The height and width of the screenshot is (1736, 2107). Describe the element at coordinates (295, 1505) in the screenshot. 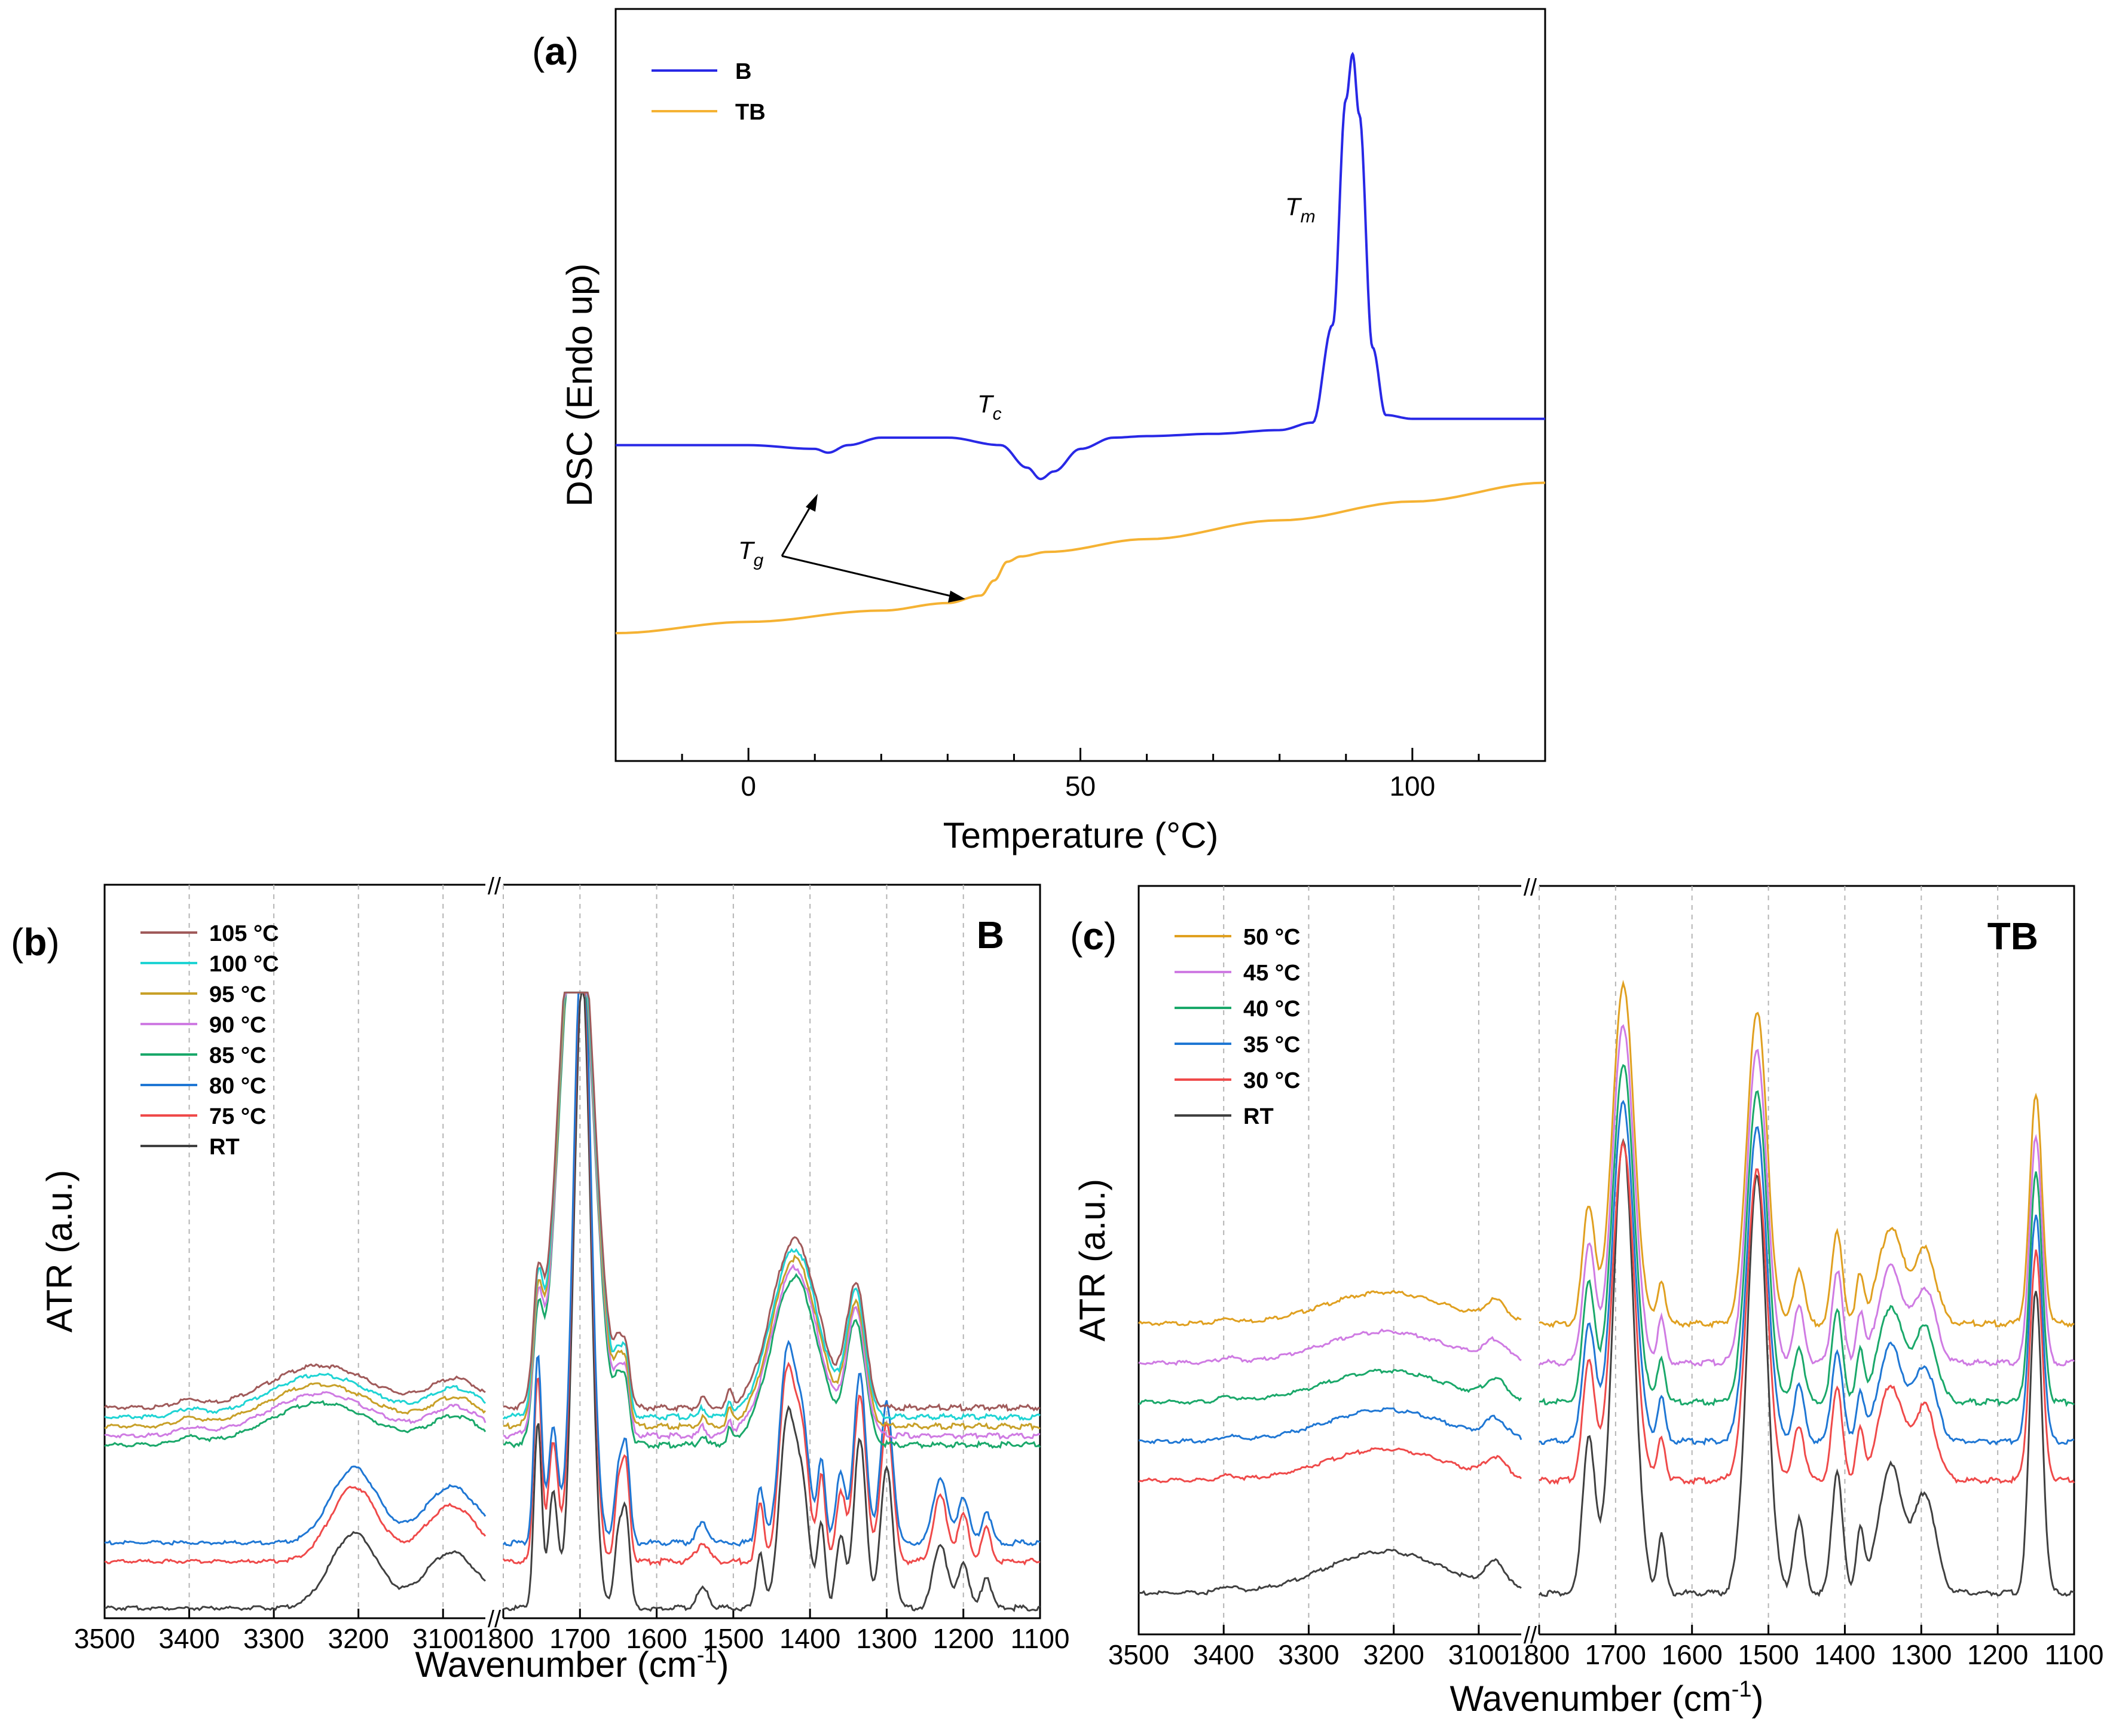

I see `spectrum-80-left` at that location.